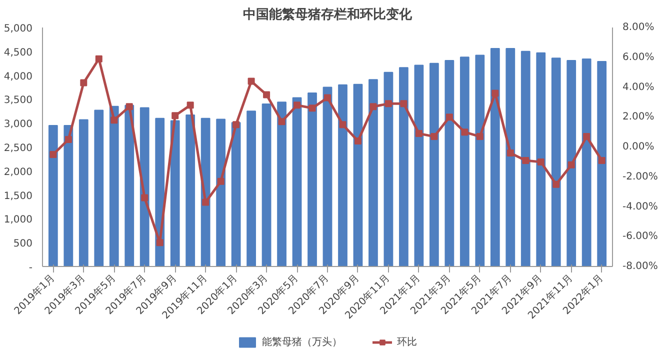 The width and height of the screenshot is (664, 361). Describe the element at coordinates (638, 147) in the screenshot. I see `y2-tick-label: 0.00%` at that location.